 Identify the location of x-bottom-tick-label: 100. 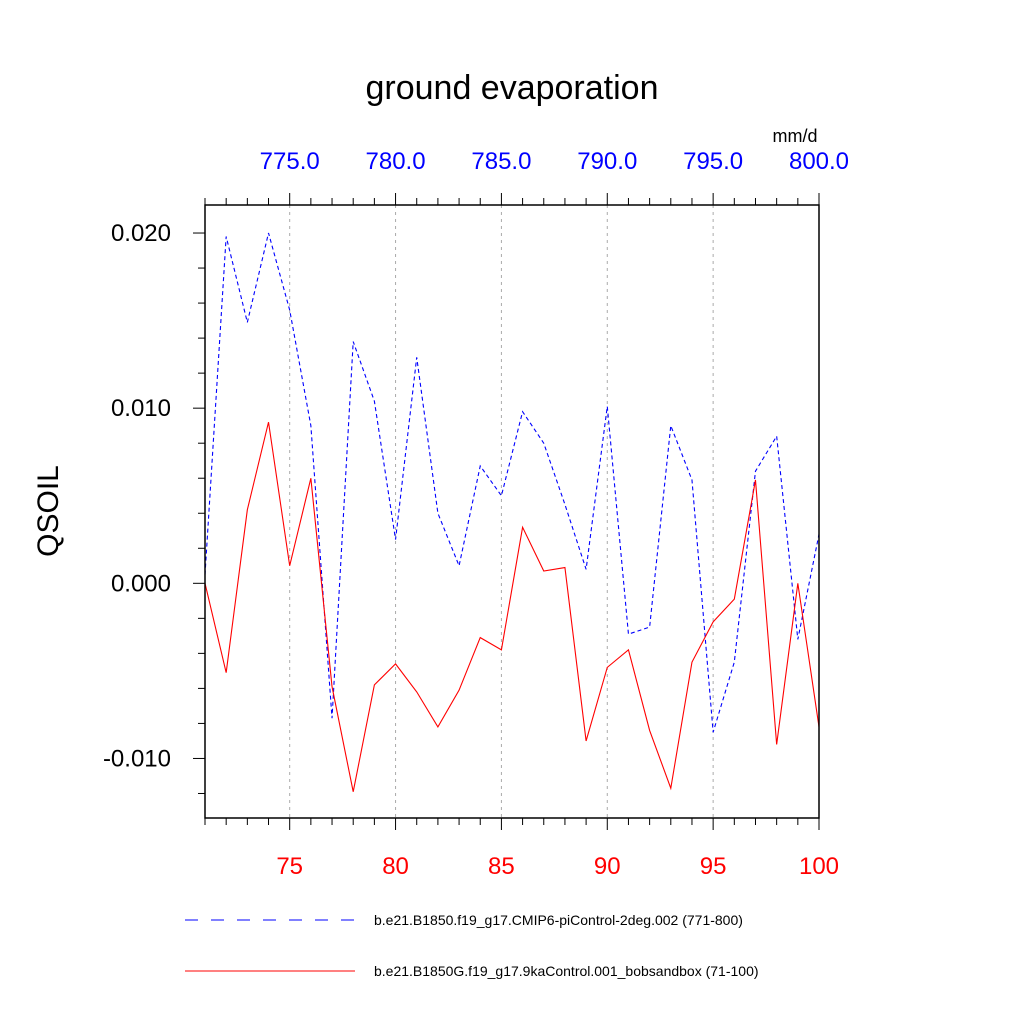
(819, 866).